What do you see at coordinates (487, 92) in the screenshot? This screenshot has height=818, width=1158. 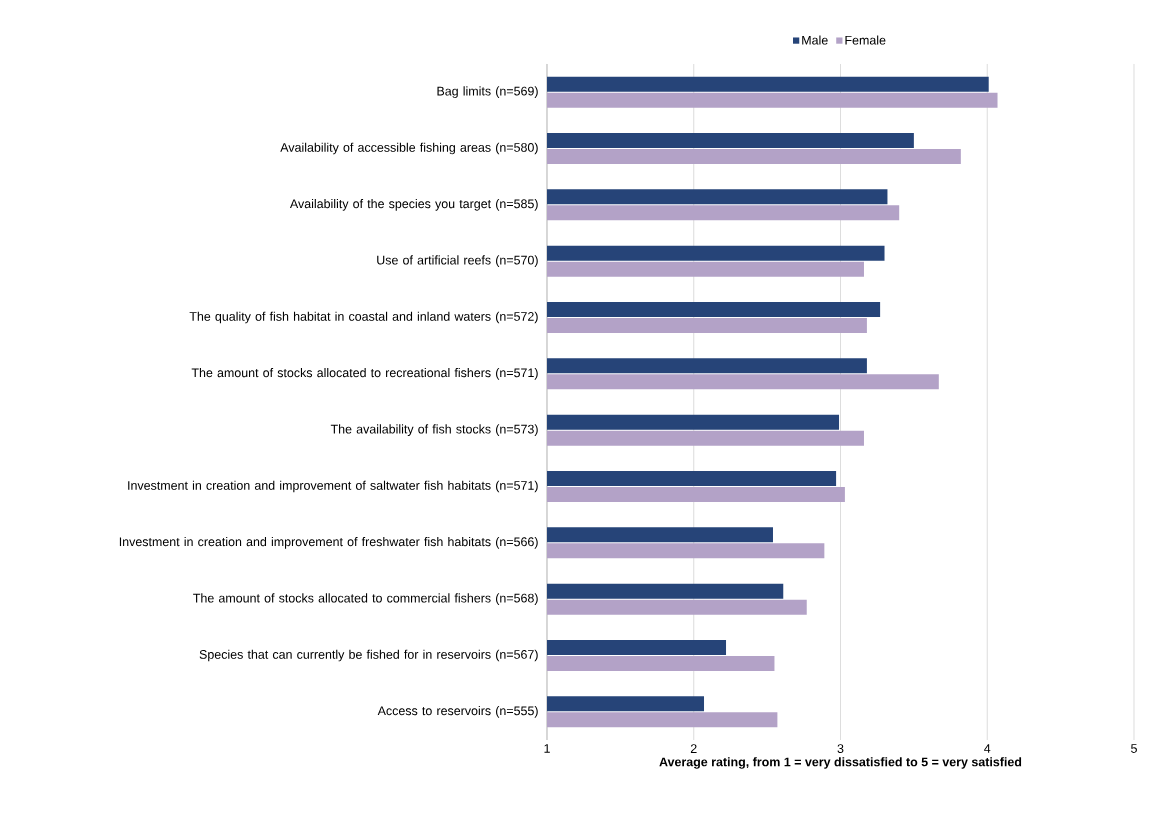 I see `y-tick-label: Bag limits (n=569)` at bounding box center [487, 92].